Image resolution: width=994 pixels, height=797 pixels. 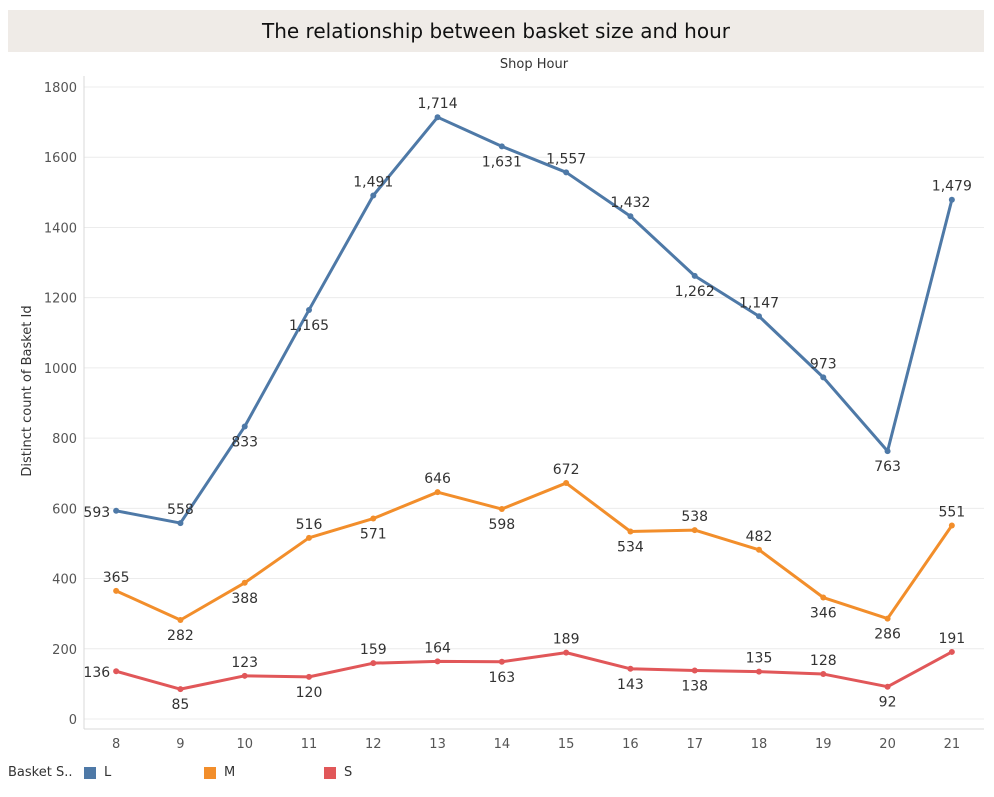 What do you see at coordinates (60, 228) in the screenshot?
I see `y-tick-label: 1400` at bounding box center [60, 228].